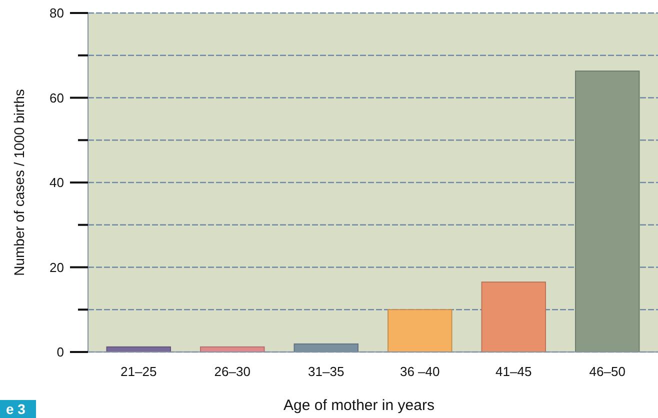 The height and width of the screenshot is (418, 658). I want to click on x-tick-label: 26–30, so click(232, 371).